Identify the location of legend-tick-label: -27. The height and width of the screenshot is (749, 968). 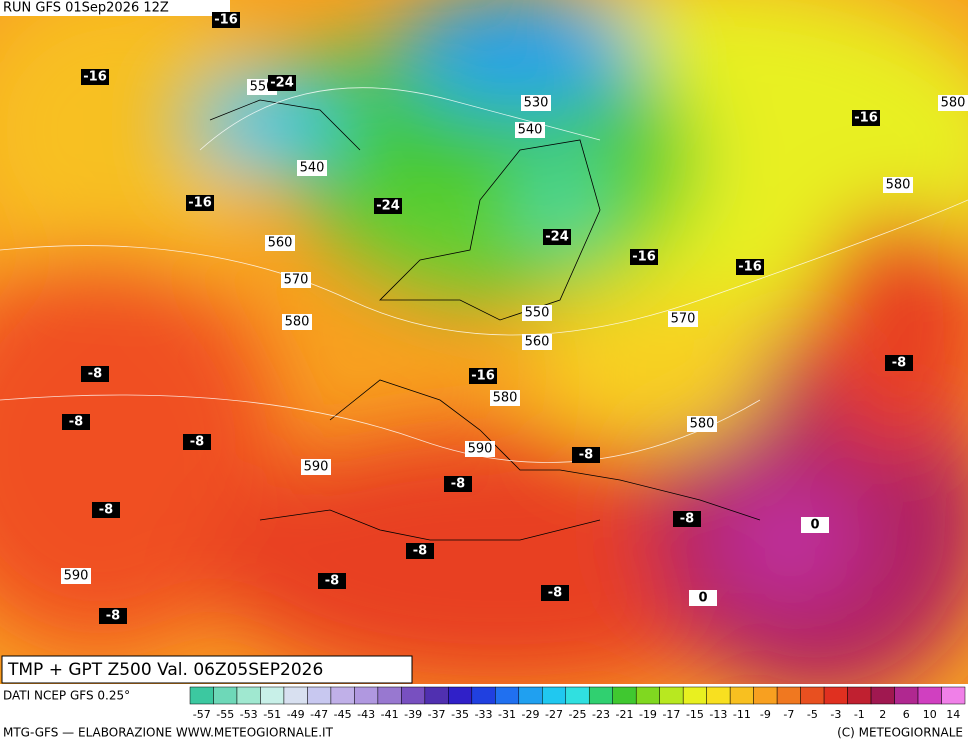
(554, 714).